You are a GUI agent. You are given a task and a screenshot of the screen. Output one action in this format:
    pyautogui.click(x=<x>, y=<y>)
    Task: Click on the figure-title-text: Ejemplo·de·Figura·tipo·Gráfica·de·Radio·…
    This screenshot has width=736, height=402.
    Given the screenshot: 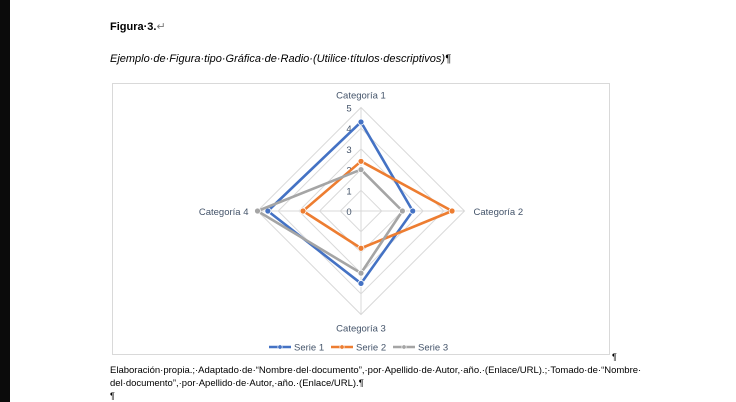 What is the action you would take?
    pyautogui.click(x=277, y=59)
    